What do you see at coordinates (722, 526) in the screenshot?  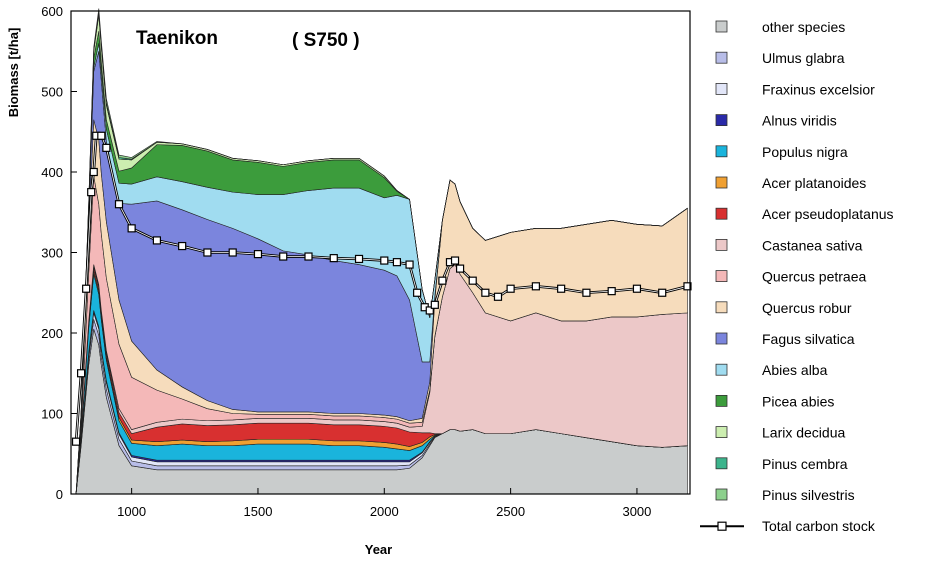 I see `legend-line-marker` at bounding box center [722, 526].